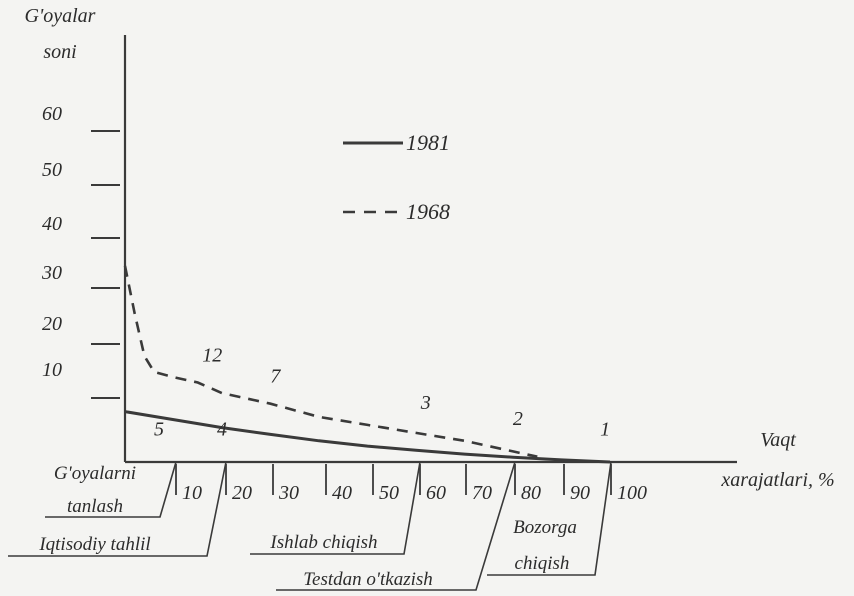 Image resolution: width=854 pixels, height=596 pixels. I want to click on x-tick-label-80: 80, so click(531, 493).